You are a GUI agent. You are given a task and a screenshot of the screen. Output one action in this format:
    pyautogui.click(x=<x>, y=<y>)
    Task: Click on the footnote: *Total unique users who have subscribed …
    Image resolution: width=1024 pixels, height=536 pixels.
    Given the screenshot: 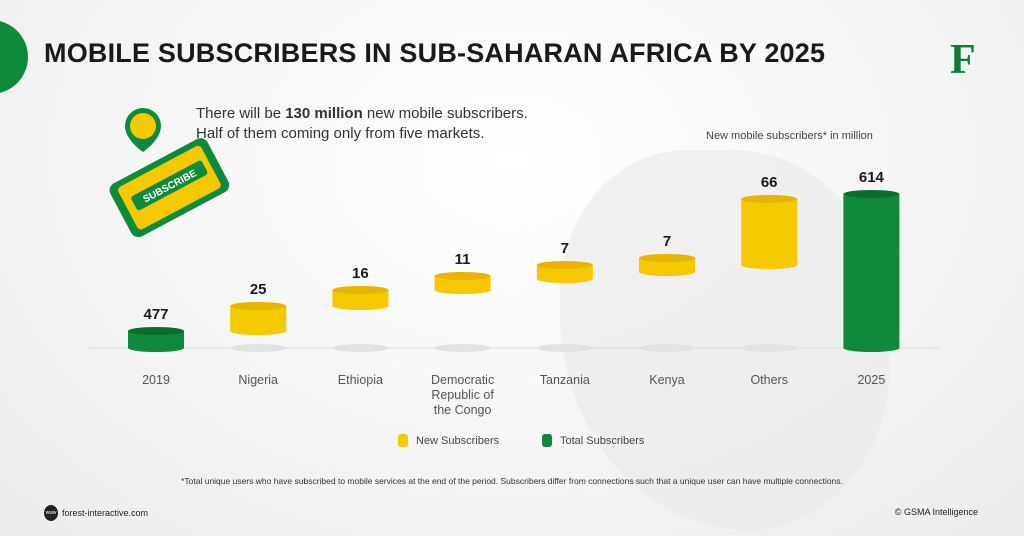 What is the action you would take?
    pyautogui.click(x=512, y=481)
    